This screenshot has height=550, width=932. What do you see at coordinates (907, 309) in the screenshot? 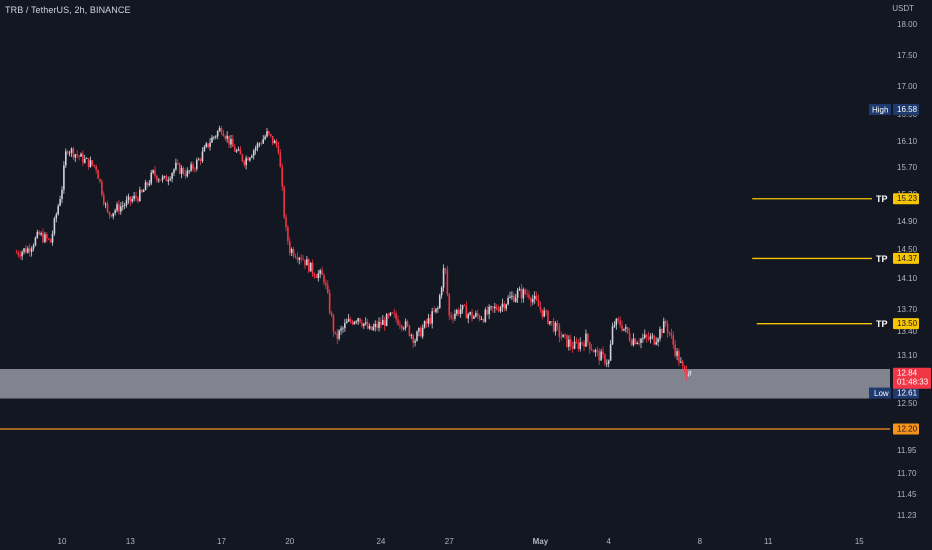
I see `price-tick-label: 13.70` at bounding box center [907, 309].